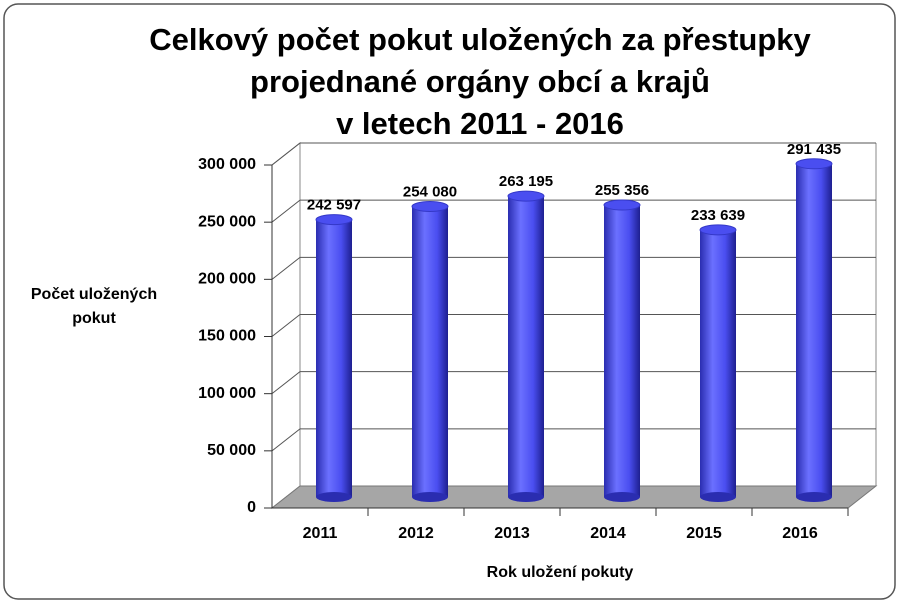 The width and height of the screenshot is (899, 603). What do you see at coordinates (512, 533) in the screenshot?
I see `x-tick-label: 2013` at bounding box center [512, 533].